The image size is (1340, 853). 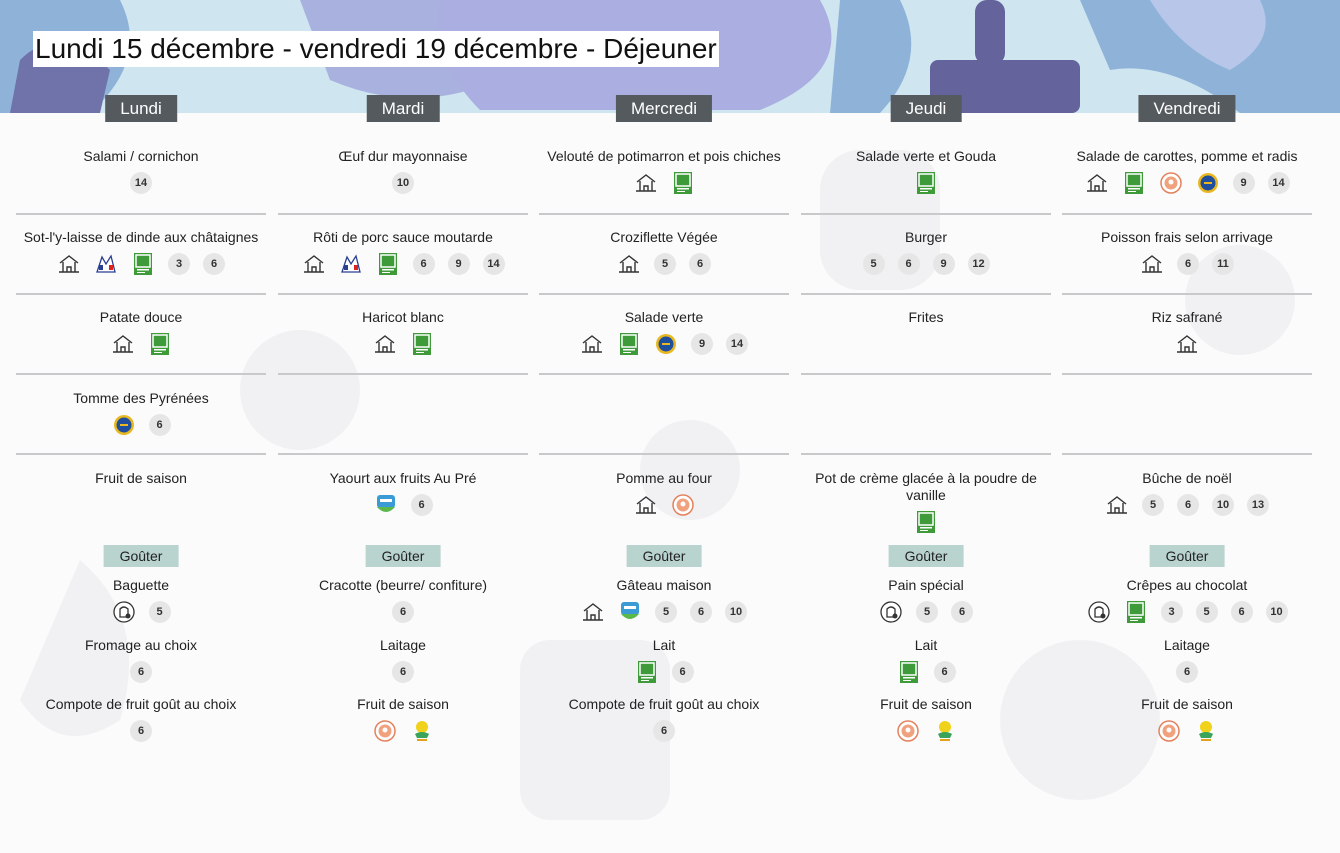 I want to click on dish: Poisson frais selon arrivage 6 11, so click(x=1187, y=252).